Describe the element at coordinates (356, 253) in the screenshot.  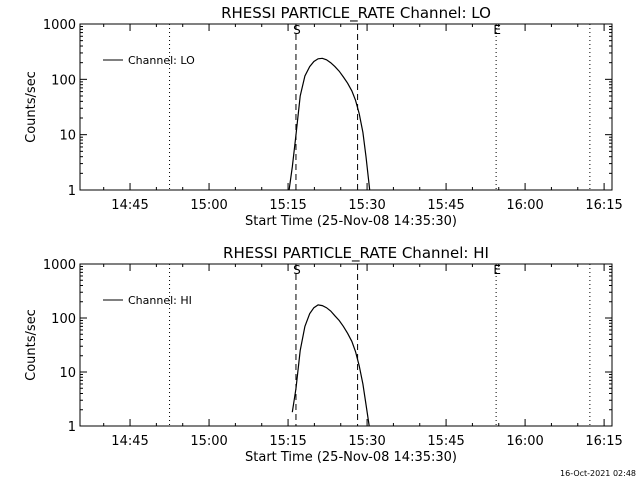
I see `chart-title: RHESSI PARTICLE_RATE Channel: HI` at that location.